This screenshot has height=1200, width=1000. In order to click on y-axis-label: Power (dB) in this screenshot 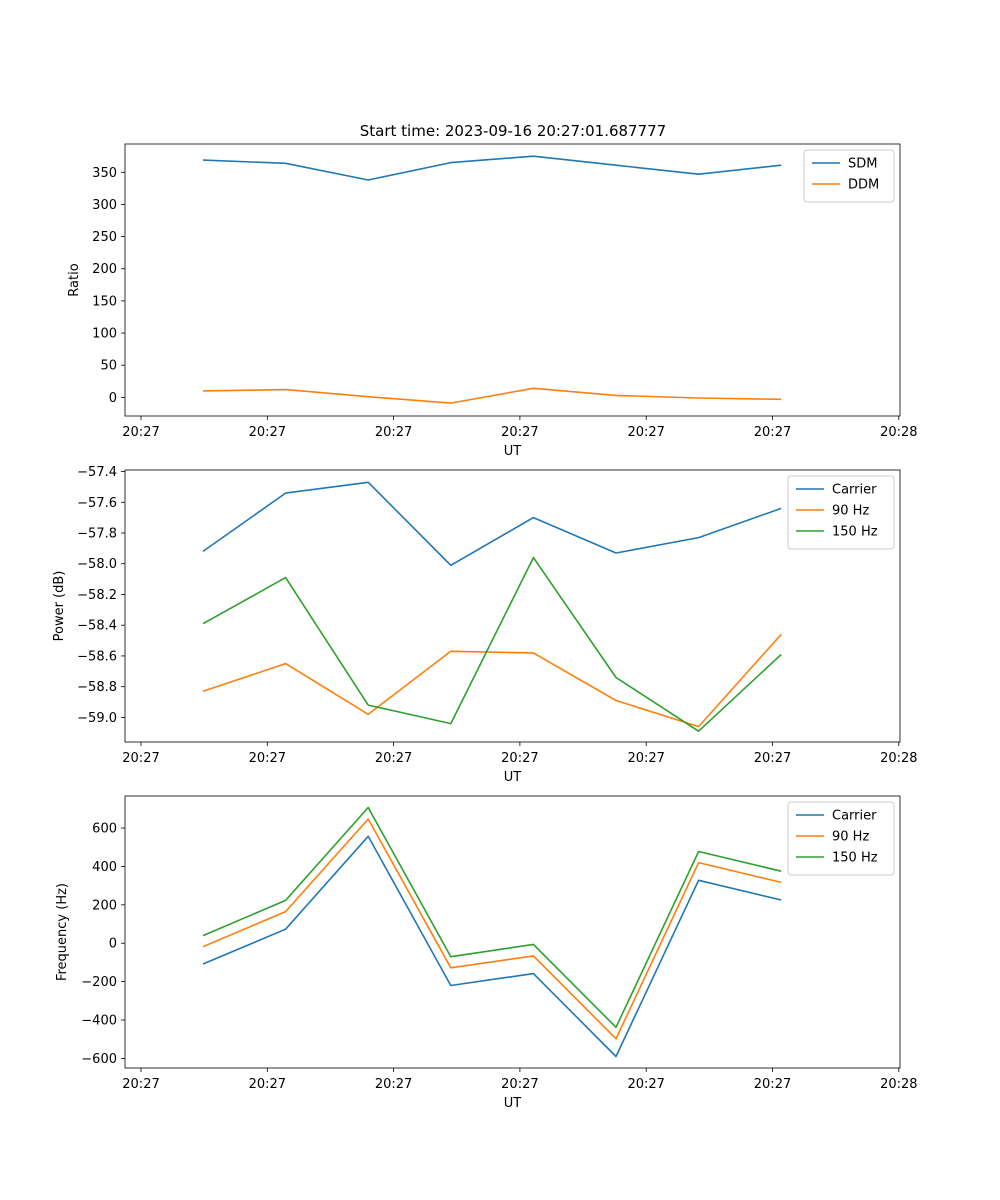, I will do `click(59, 606)`.